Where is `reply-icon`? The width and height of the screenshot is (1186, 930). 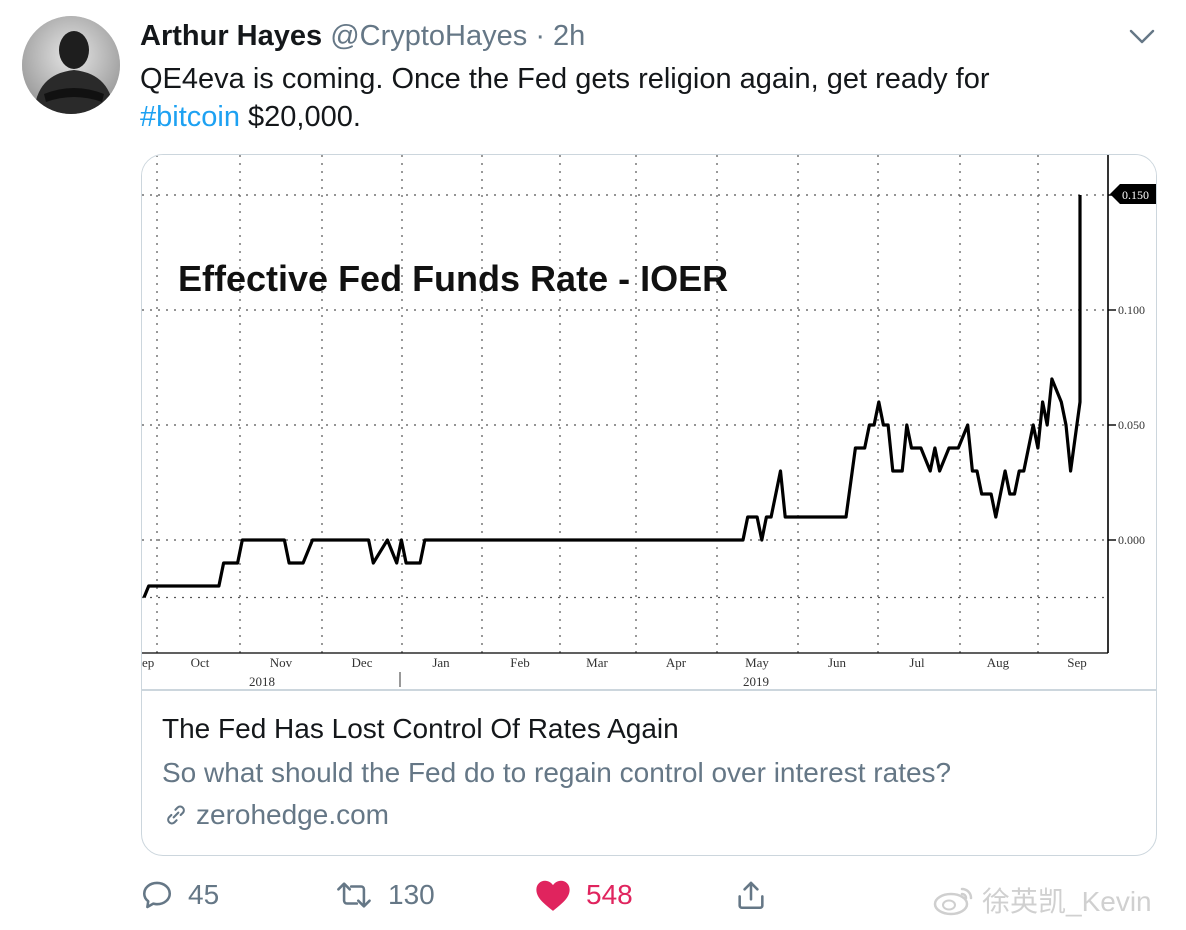
reply-icon is located at coordinates (157, 895).